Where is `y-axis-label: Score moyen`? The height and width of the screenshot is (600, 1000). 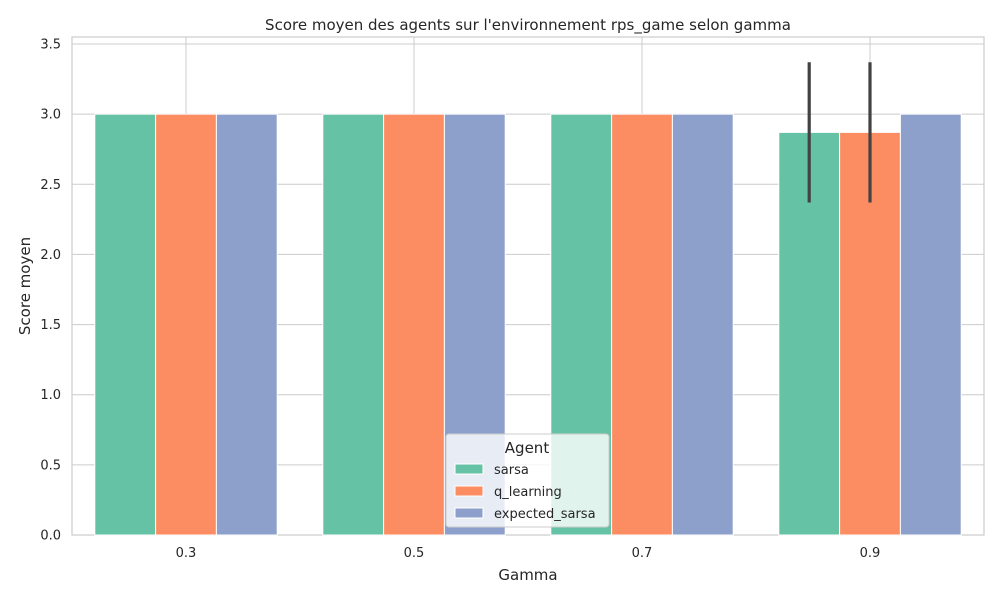
y-axis-label: Score moyen is located at coordinates (25, 286).